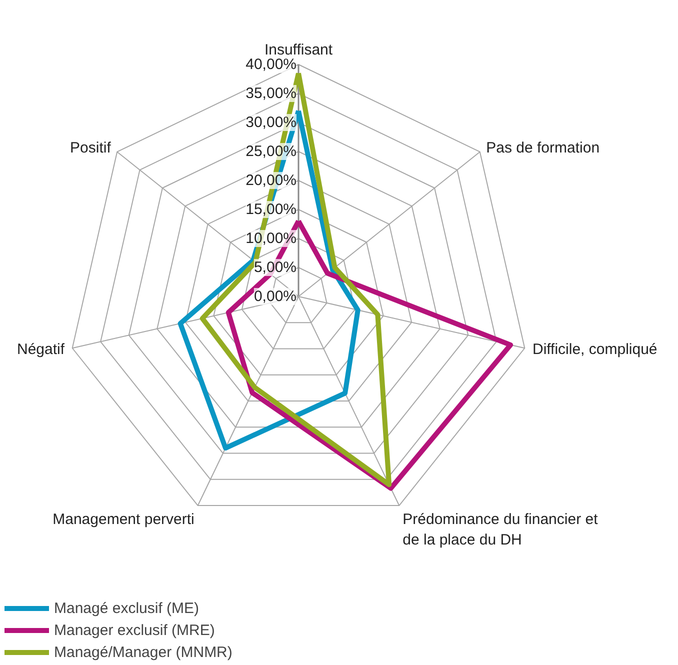  Describe the element at coordinates (41, 349) in the screenshot. I see `spoke-label: Négatif` at that location.